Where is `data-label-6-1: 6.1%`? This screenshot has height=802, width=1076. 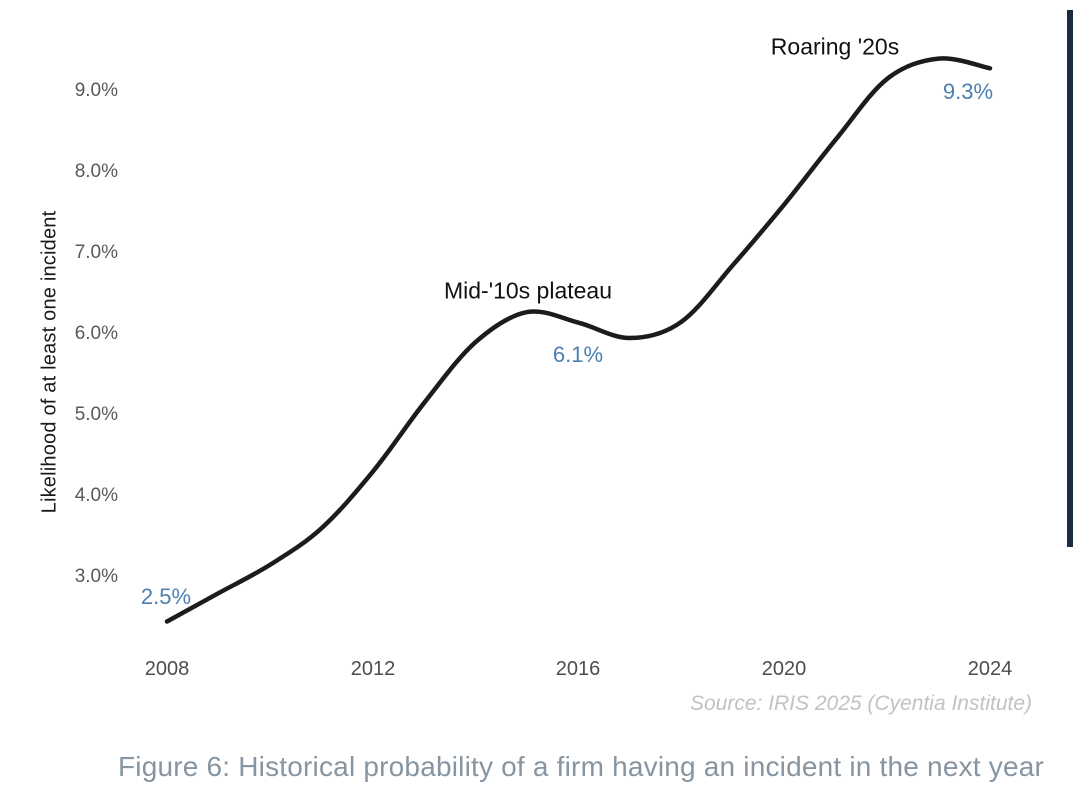 data-label-6-1: 6.1% is located at coordinates (578, 354).